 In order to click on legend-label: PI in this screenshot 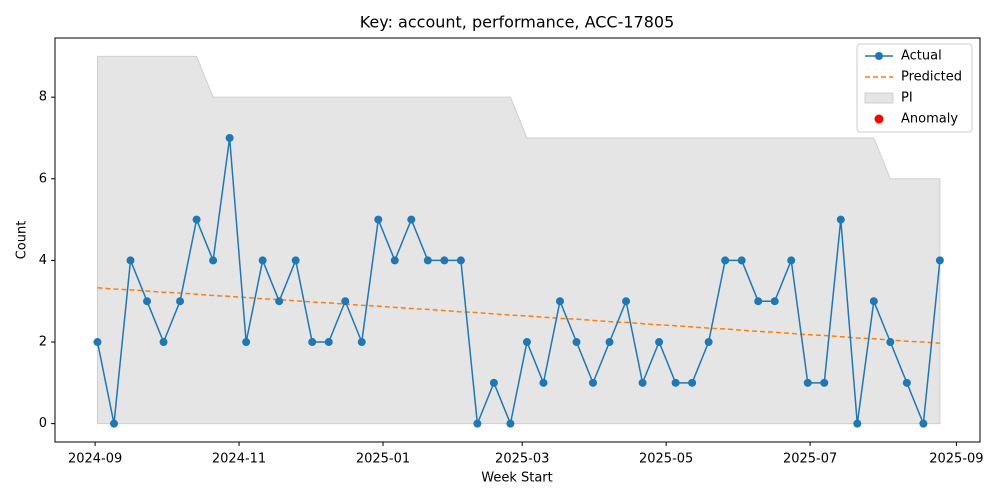, I will do `click(907, 98)`.